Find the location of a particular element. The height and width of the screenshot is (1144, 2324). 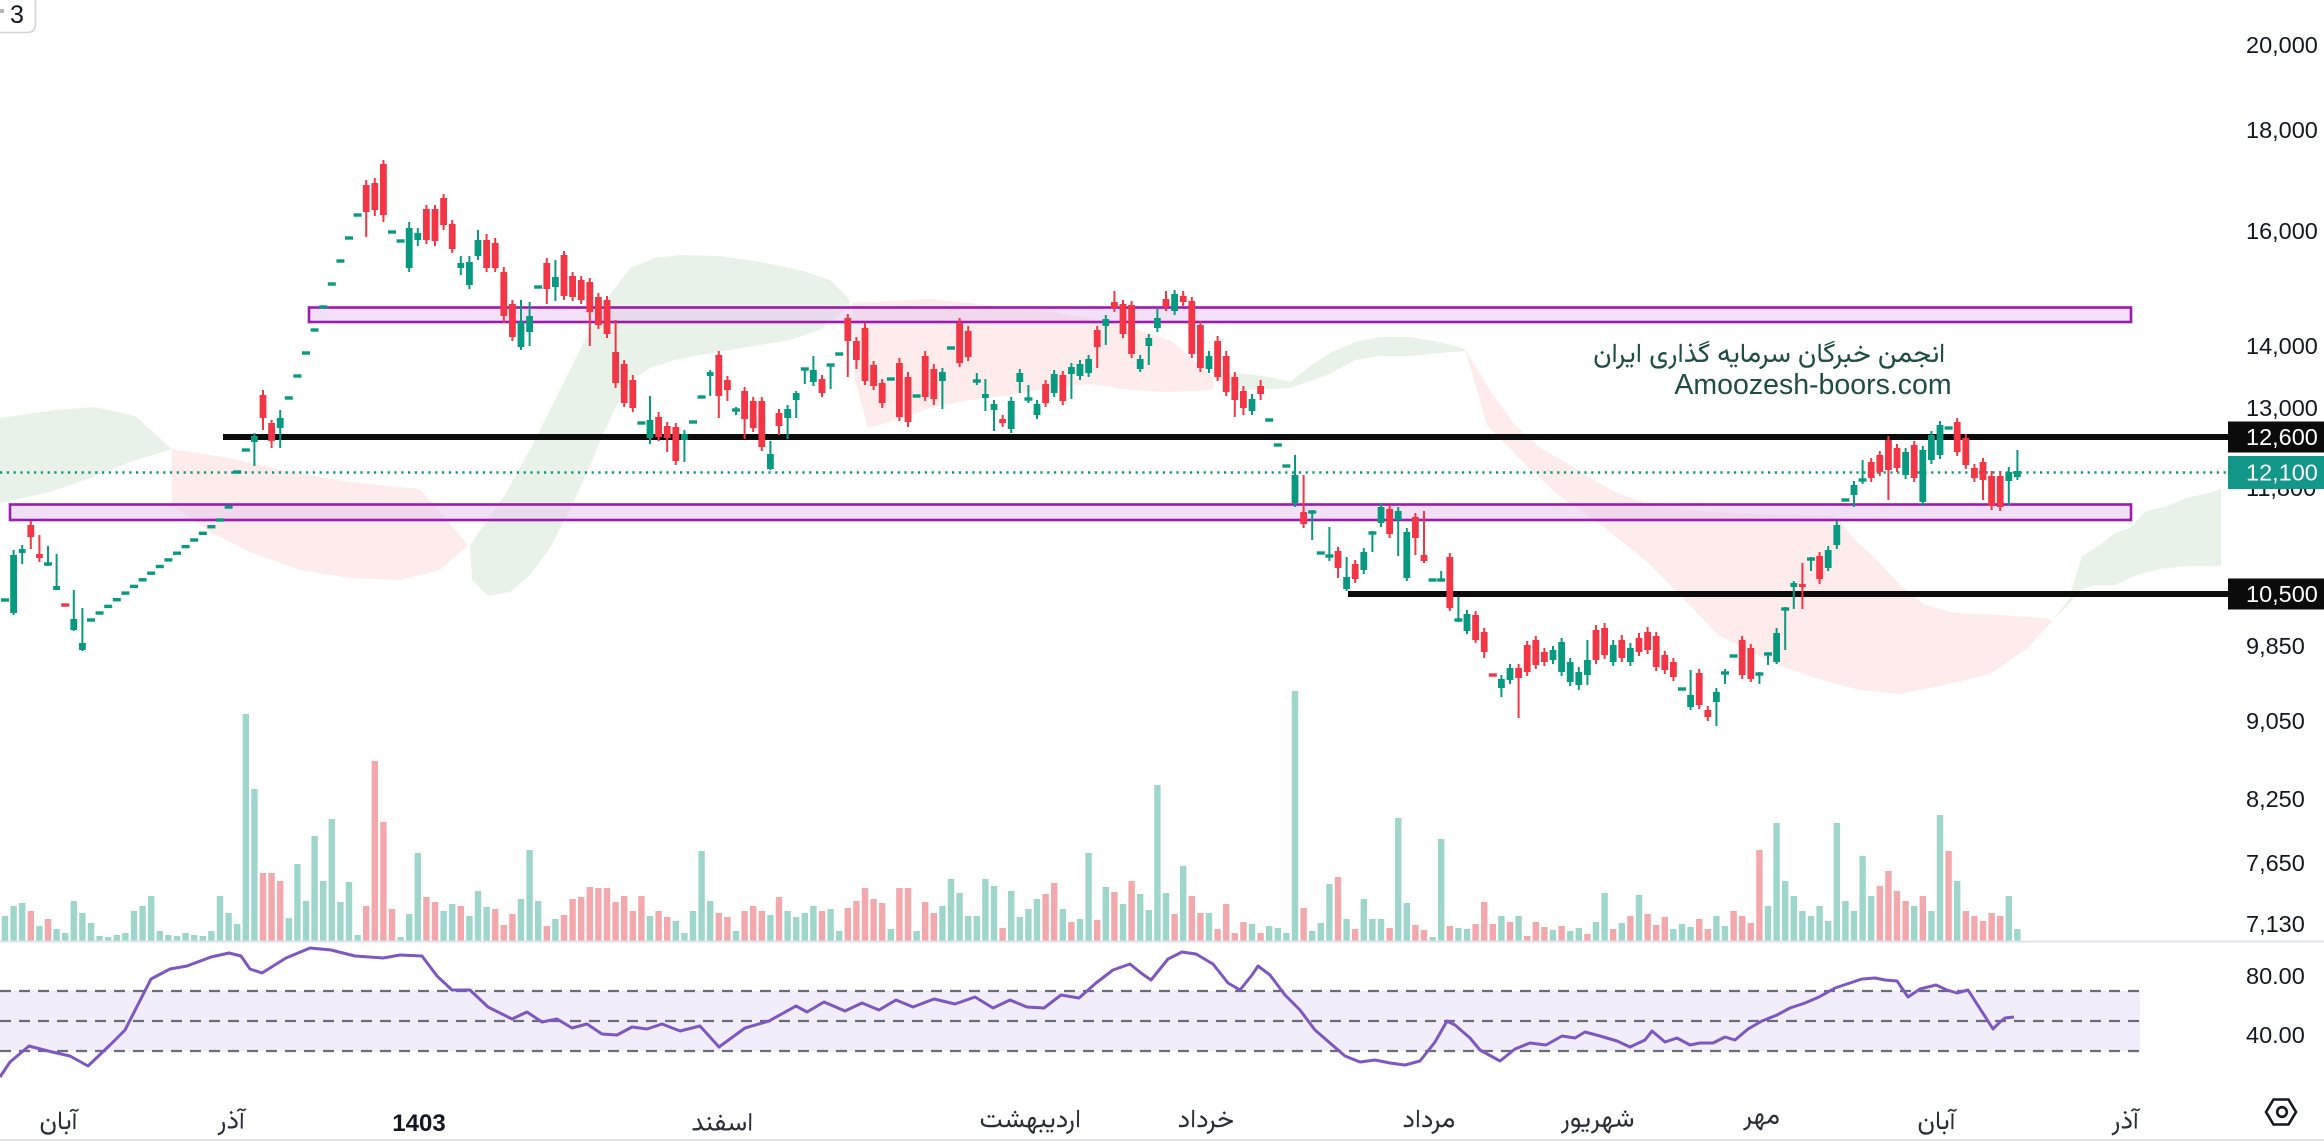

svg-text: 14,000 is located at coordinates (2282, 346).